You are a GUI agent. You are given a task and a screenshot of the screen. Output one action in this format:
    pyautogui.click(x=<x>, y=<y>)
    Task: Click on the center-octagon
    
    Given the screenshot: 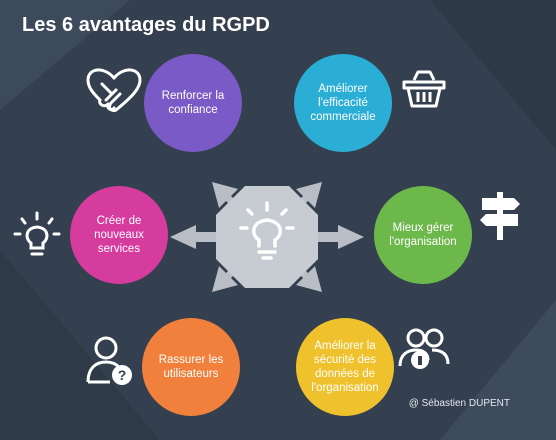 What is the action you would take?
    pyautogui.click(x=267, y=237)
    